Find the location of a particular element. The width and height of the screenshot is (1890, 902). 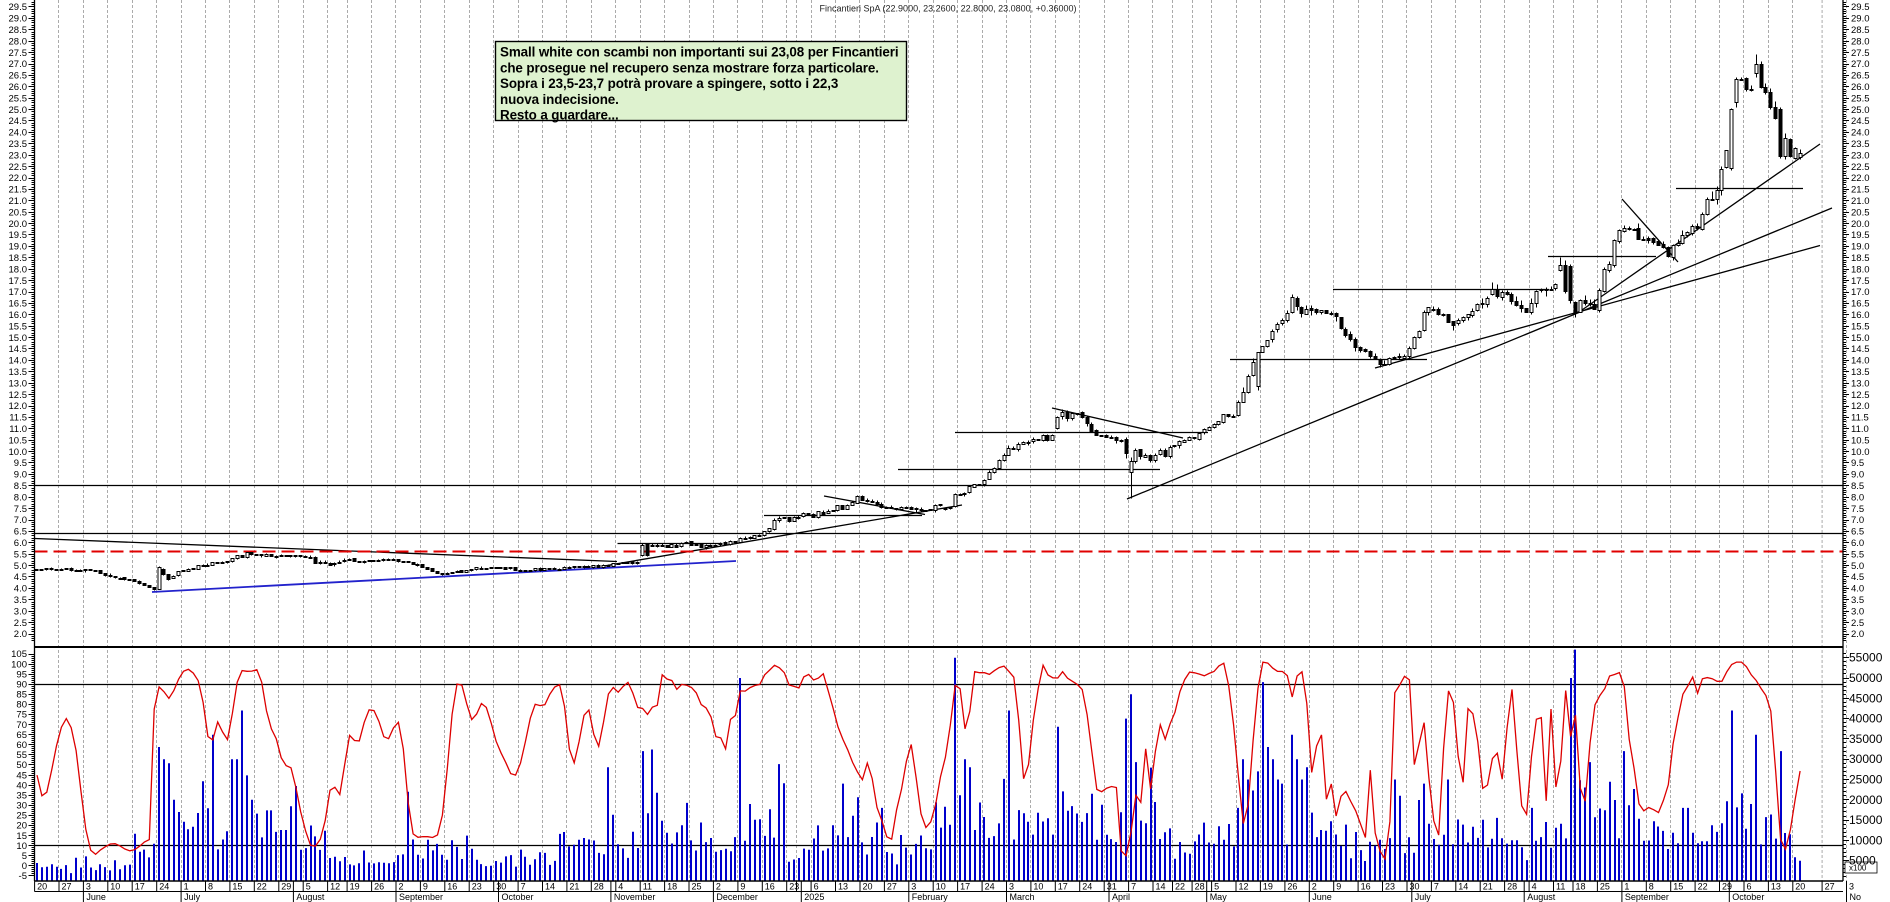

svg-text: No is located at coordinates (1856, 897).